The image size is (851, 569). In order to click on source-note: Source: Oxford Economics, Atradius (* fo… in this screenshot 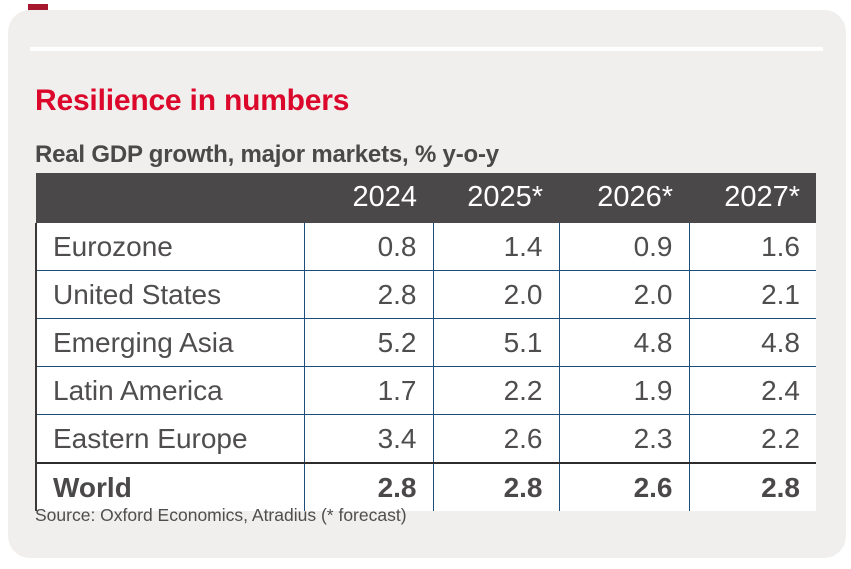, I will do `click(221, 515)`.